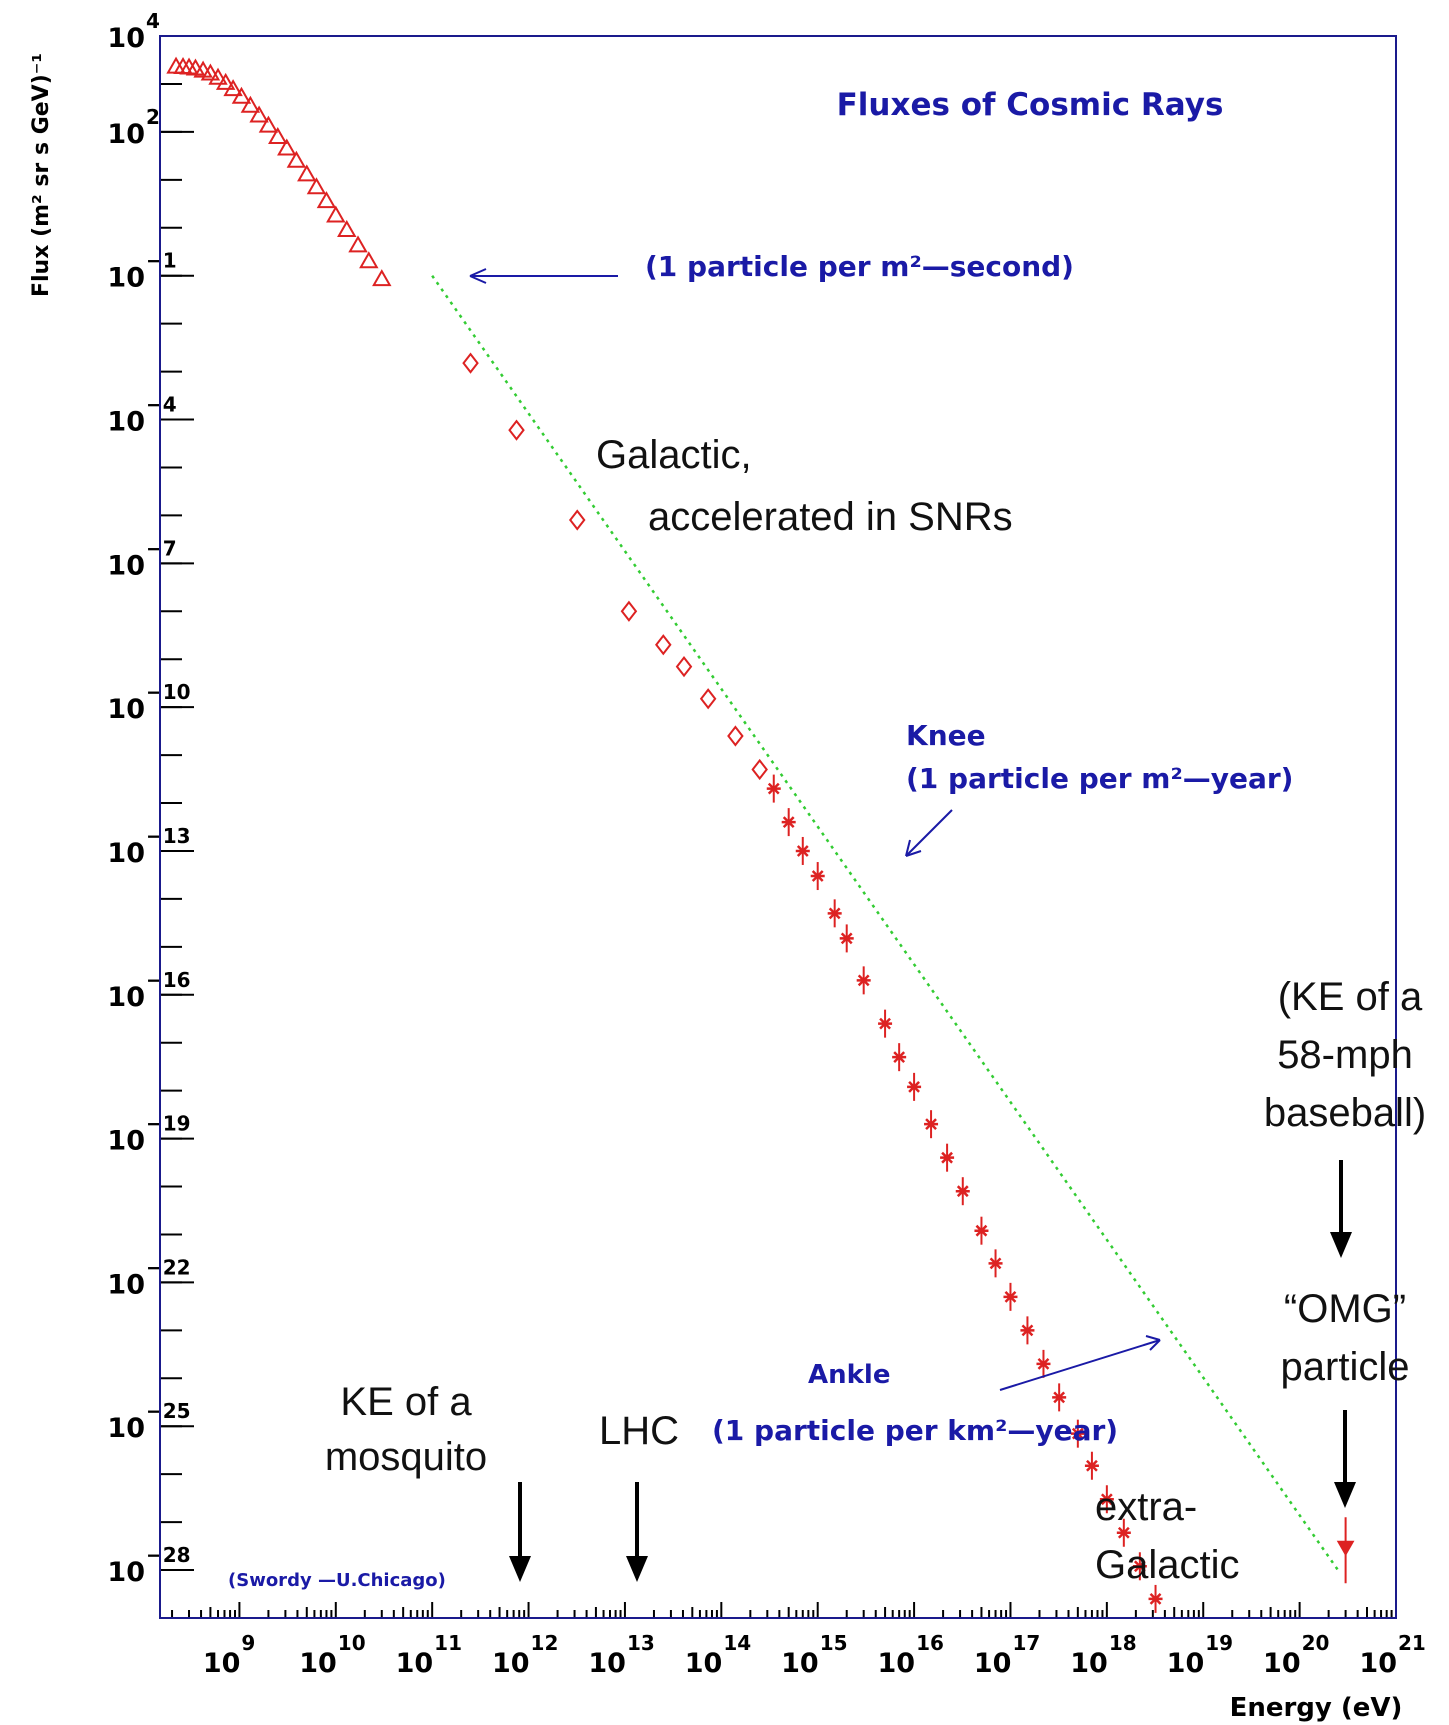 Image resolution: width=1449 pixels, height=1725 pixels. I want to click on annotation-1-per-km2-year: (1 particle per km²—year), so click(915, 1430).